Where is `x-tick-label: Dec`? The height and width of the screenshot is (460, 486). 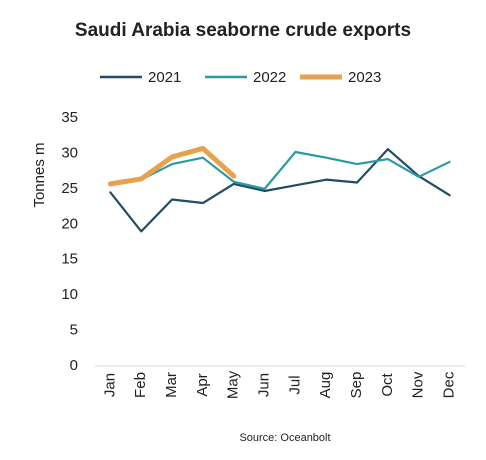 x-tick-label: Dec is located at coordinates (449, 384).